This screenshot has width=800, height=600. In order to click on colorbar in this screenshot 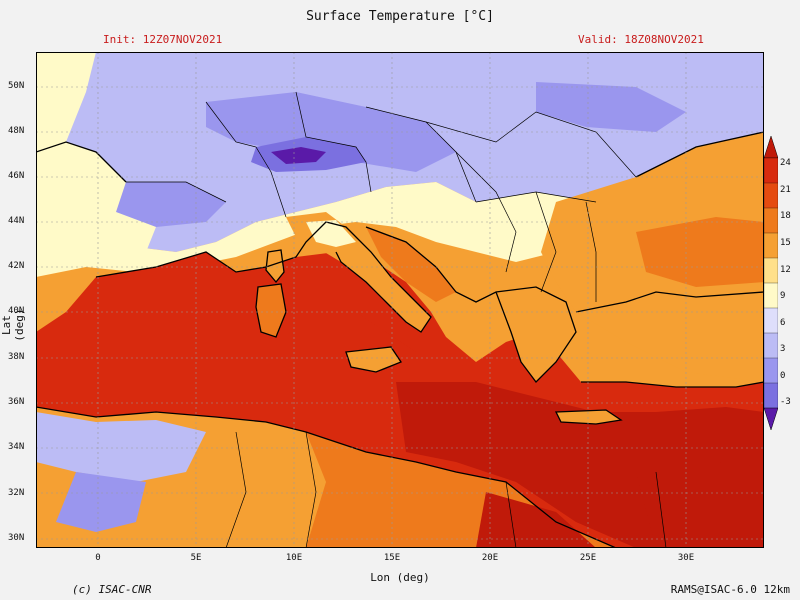, I will do `click(771, 283)`.